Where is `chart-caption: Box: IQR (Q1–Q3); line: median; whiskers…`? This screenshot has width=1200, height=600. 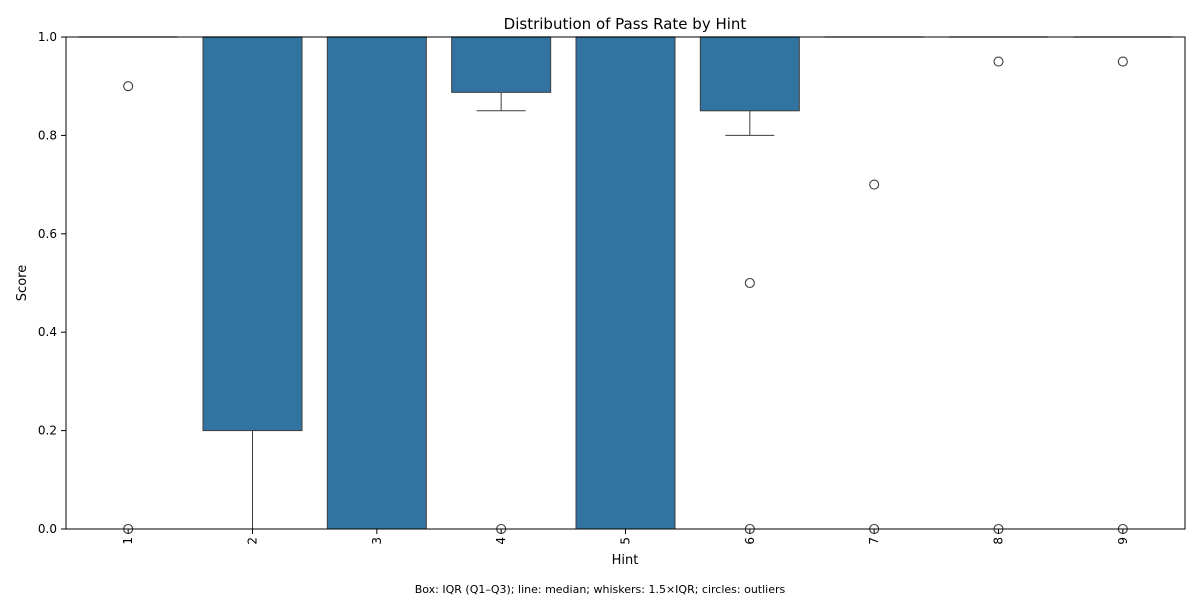
chart-caption: Box: IQR (Q1–Q3); line: median; whiskers… is located at coordinates (600, 589).